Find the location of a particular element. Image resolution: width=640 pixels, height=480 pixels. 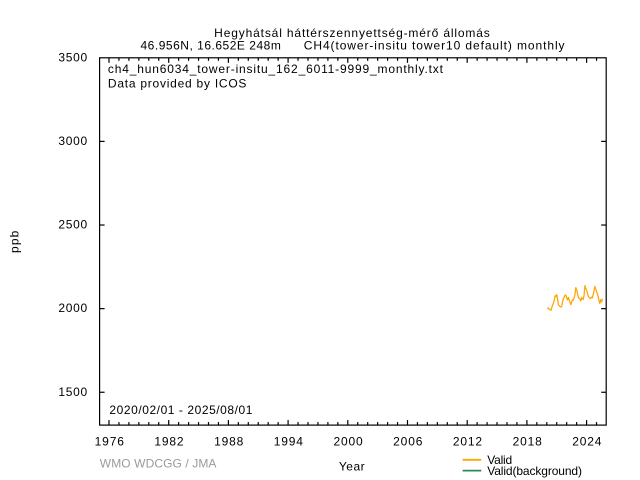

svg-text: 1994 is located at coordinates (289, 442).